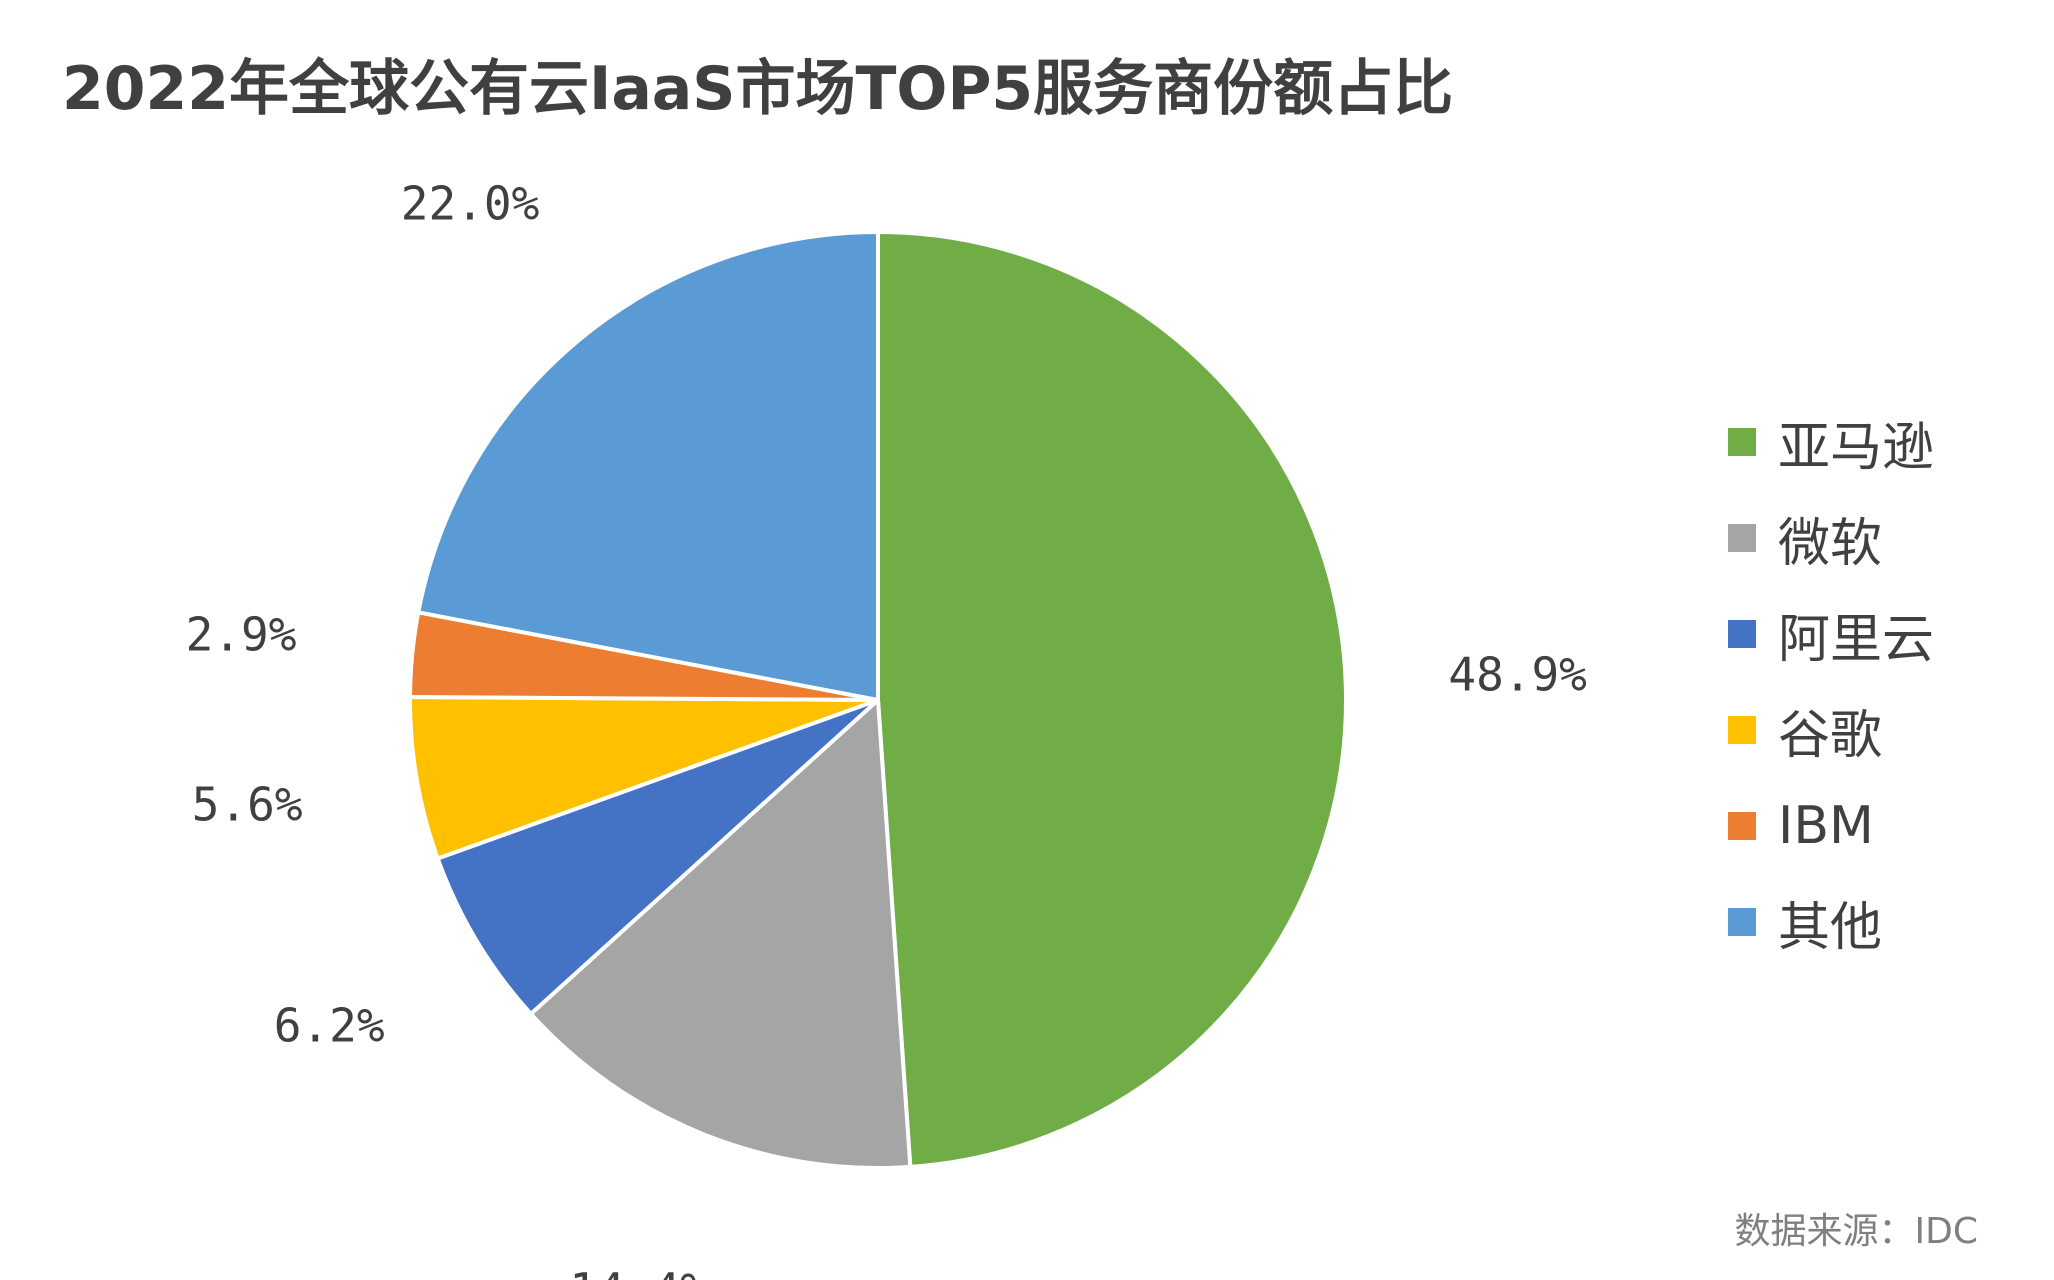 This screenshot has height=1280, width=2054. What do you see at coordinates (1856, 447) in the screenshot?
I see `legend-label: 亚马逊` at bounding box center [1856, 447].